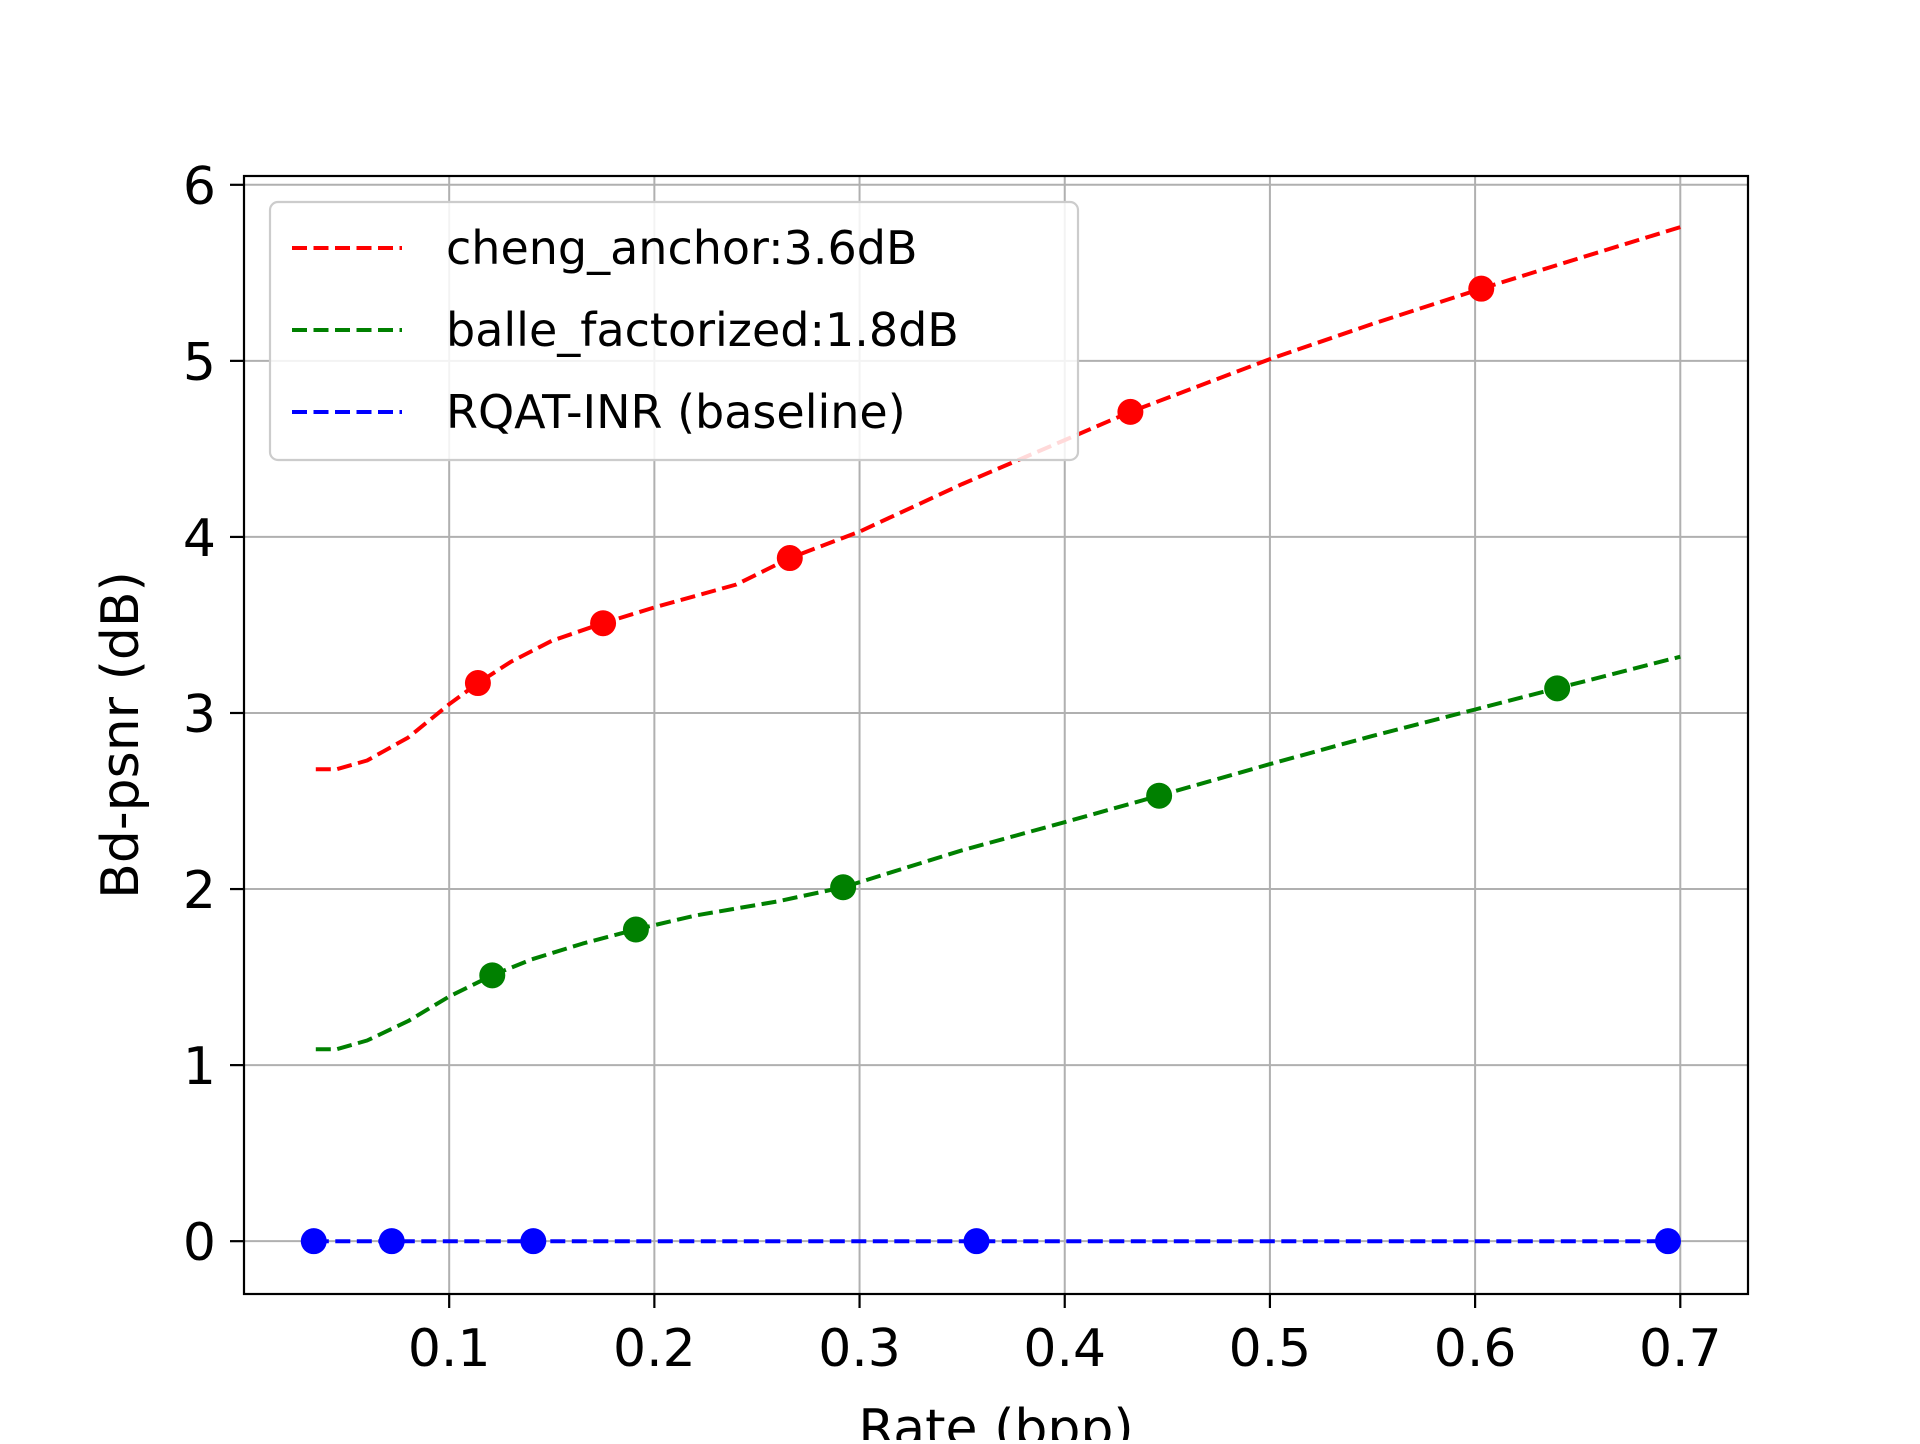  Describe the element at coordinates (199, 715) in the screenshot. I see `y-tick-label: 3` at that location.